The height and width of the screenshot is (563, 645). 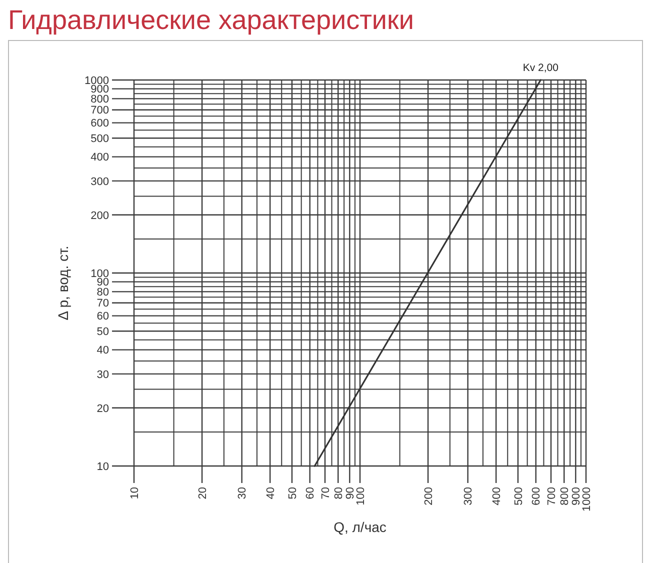 What do you see at coordinates (102, 332) in the screenshot?
I see `y-tick-label: 50` at bounding box center [102, 332].